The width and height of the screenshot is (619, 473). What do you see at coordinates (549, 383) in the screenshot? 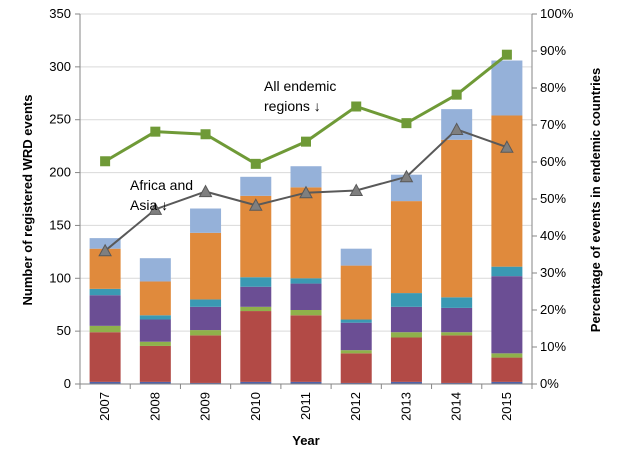
I see `y-right-tick-label: 0%` at bounding box center [549, 383].